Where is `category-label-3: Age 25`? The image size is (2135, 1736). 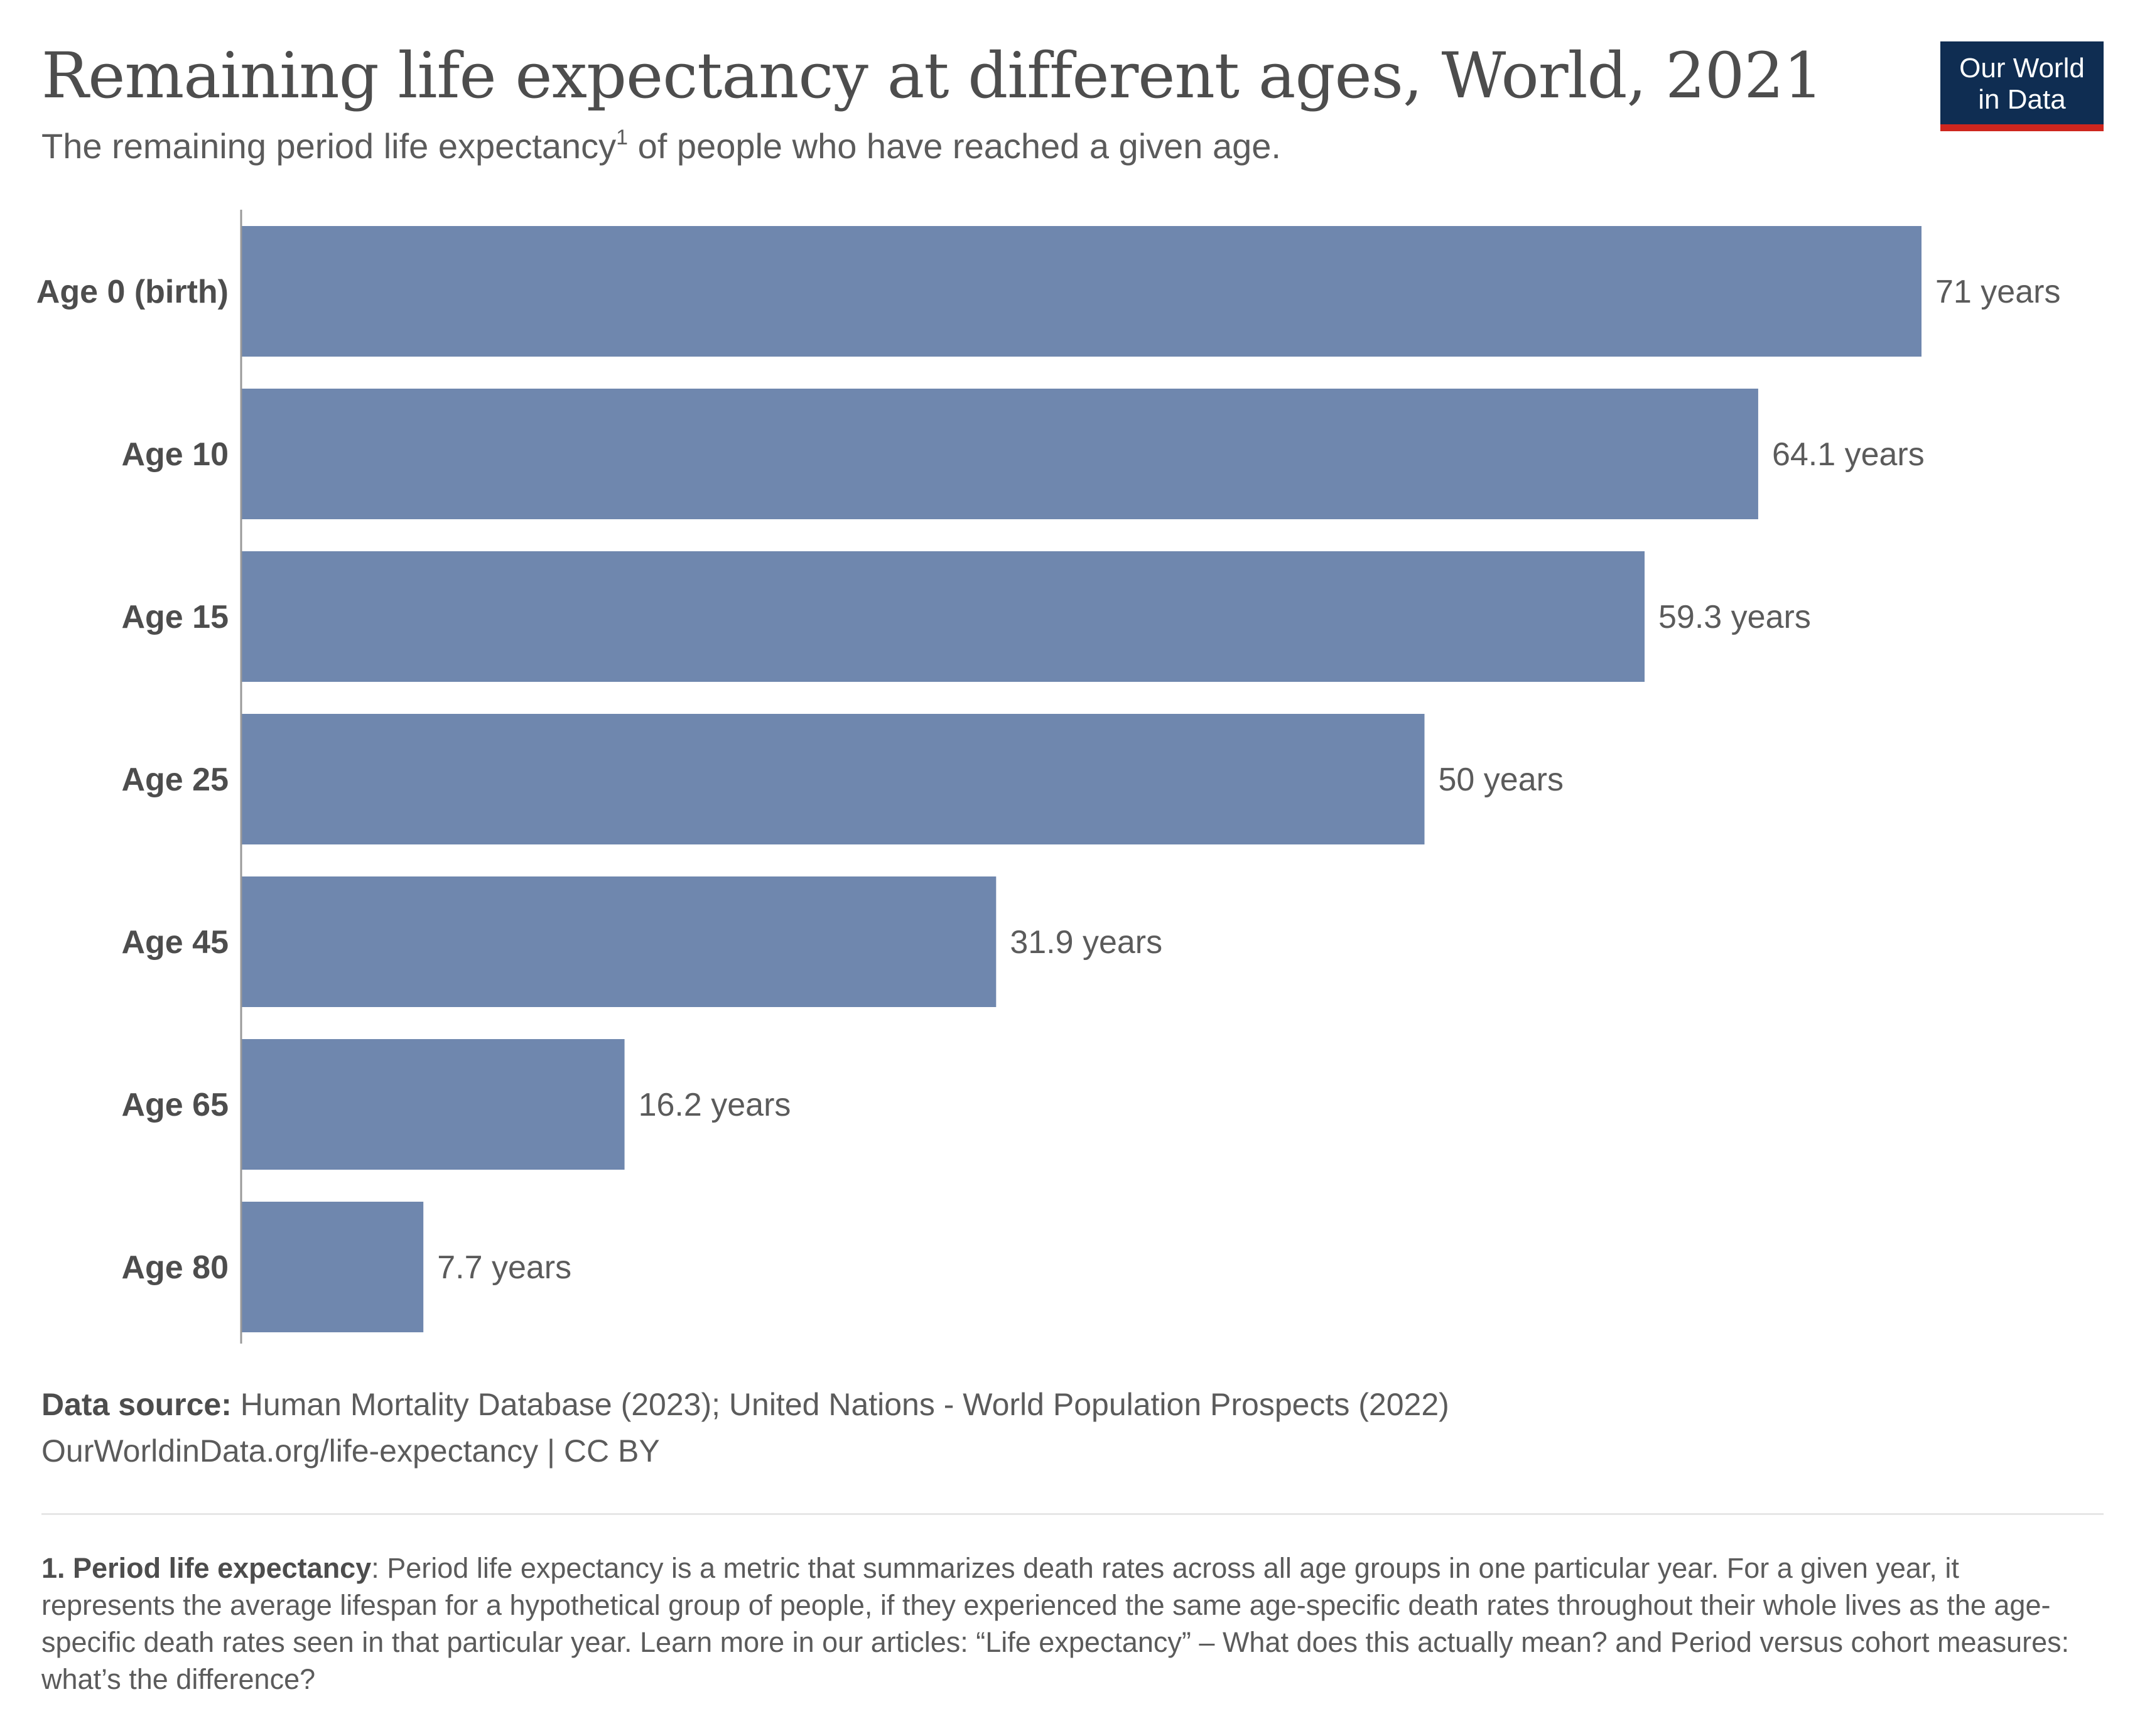
category-label-3: Age 25 is located at coordinates (175, 780).